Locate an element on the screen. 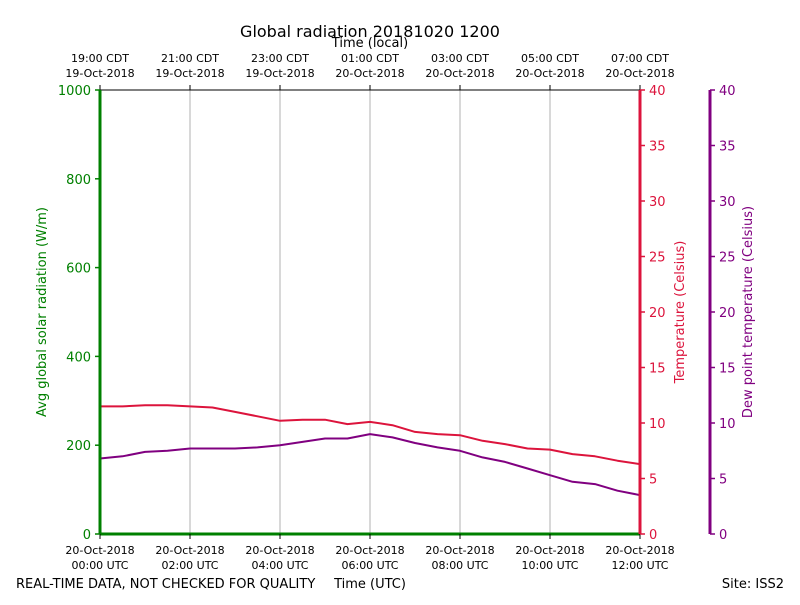 This screenshot has height=605, width=800. left-axis-tick-label: 400 is located at coordinates (78, 357).